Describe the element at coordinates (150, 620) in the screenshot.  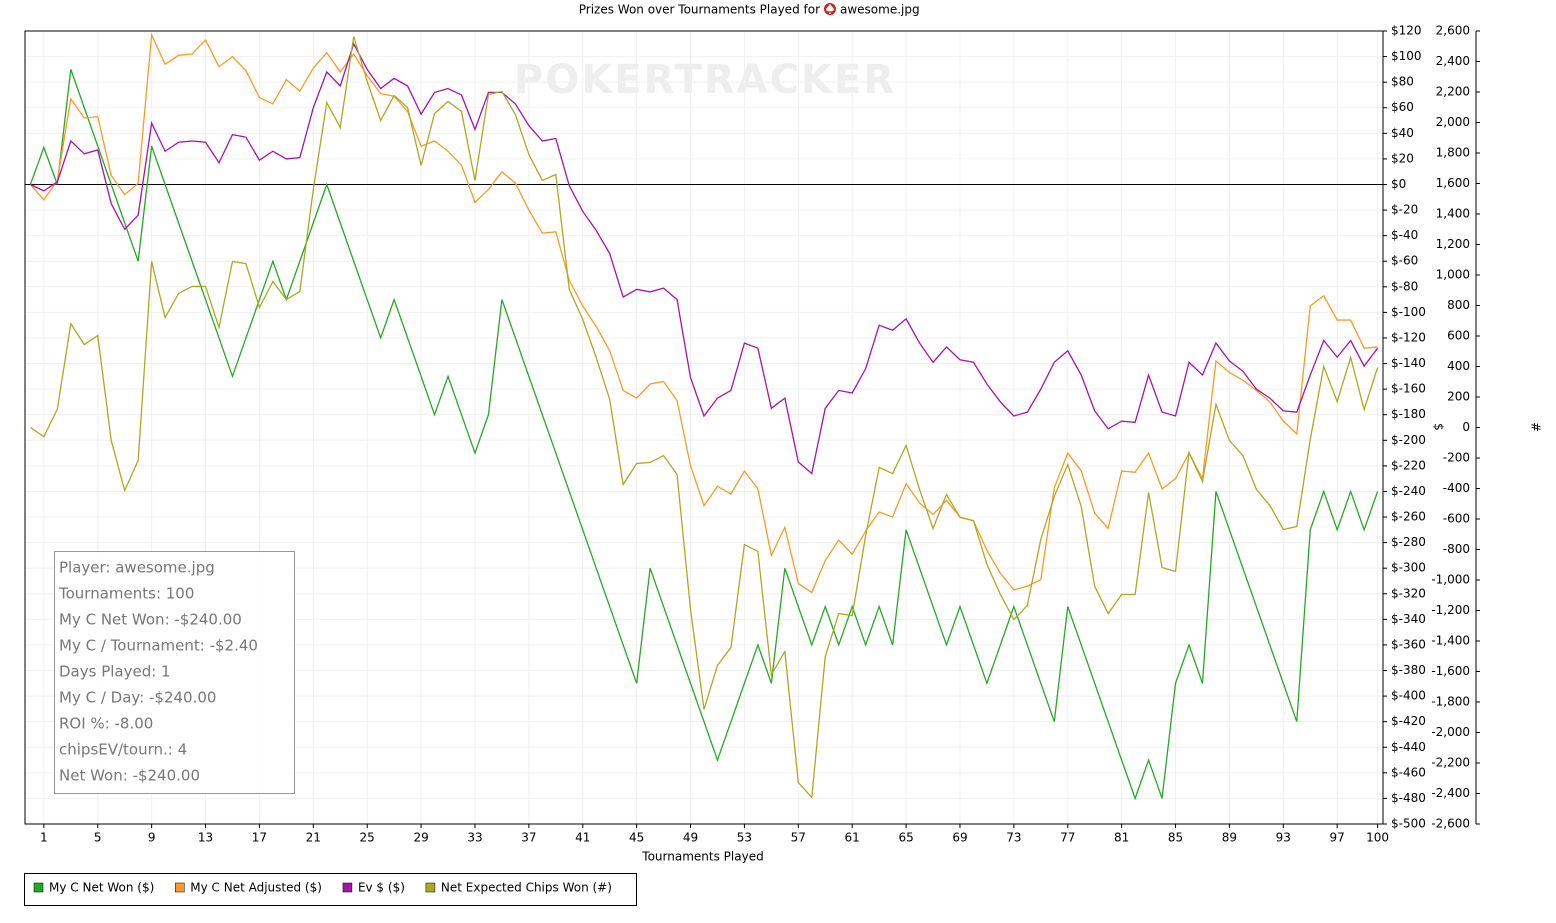
I see `info-line: My C Net Won: -$240.00` at that location.